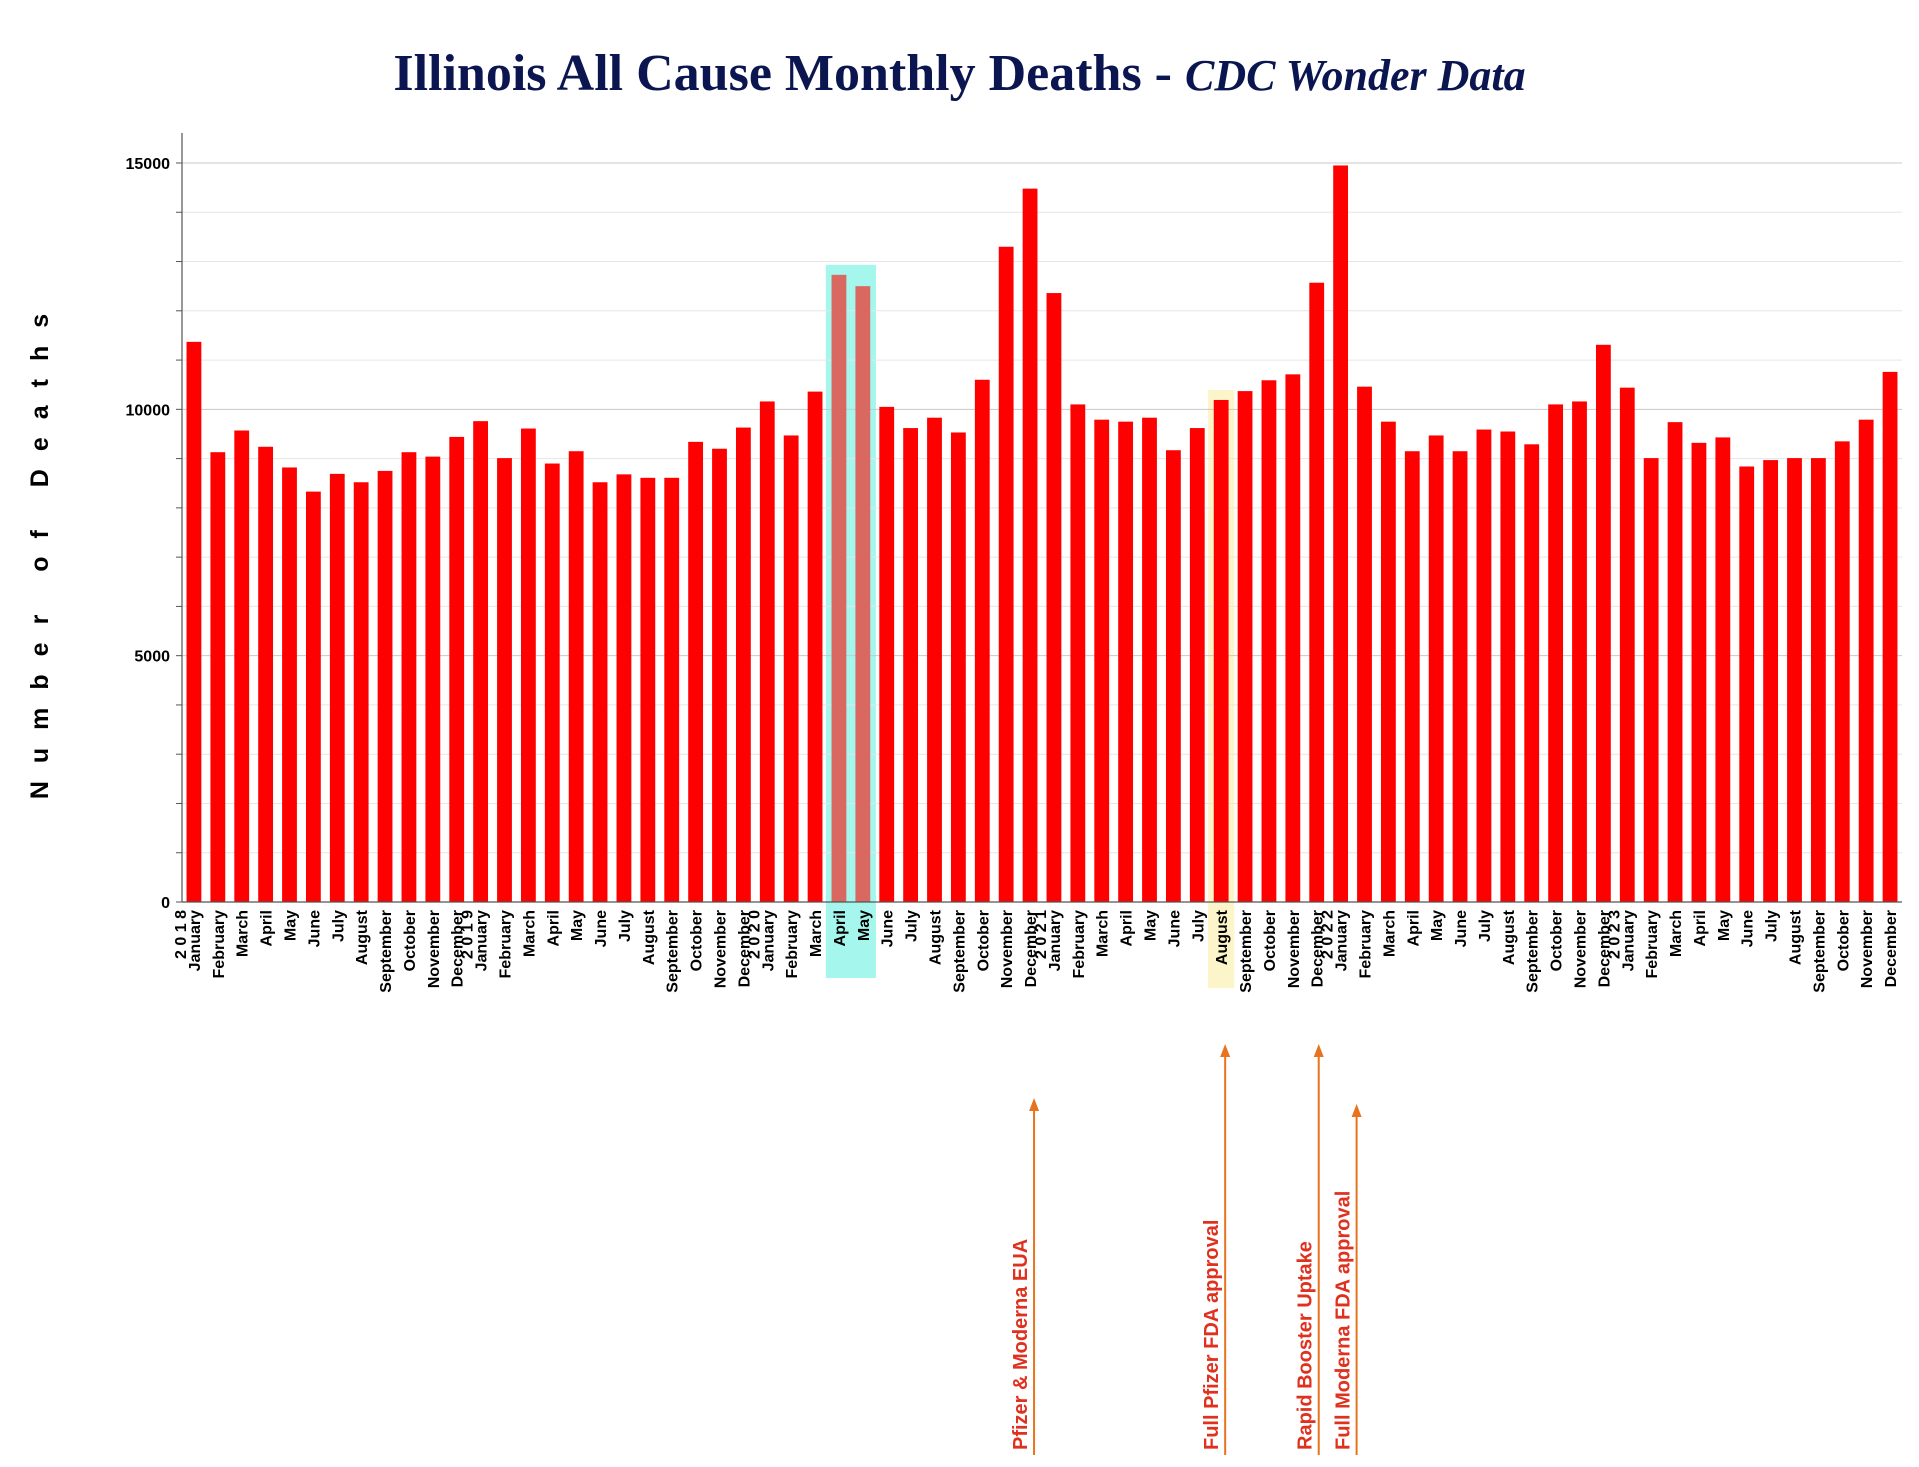 This screenshot has width=1919, height=1467. What do you see at coordinates (165, 903) in the screenshot?
I see `y-tick-label: 0` at bounding box center [165, 903].